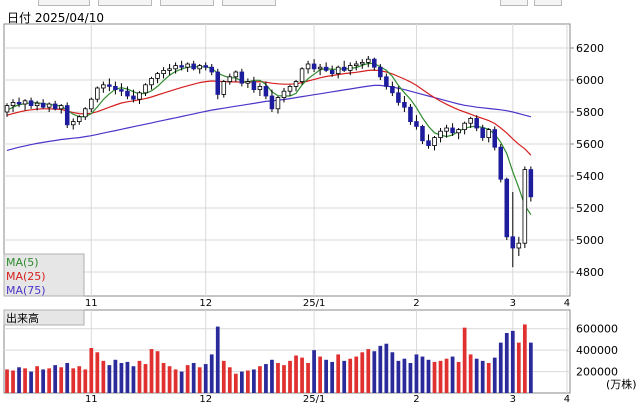  What do you see at coordinates (567, 303) in the screenshot?
I see `x-tick-label: 4` at bounding box center [567, 303].